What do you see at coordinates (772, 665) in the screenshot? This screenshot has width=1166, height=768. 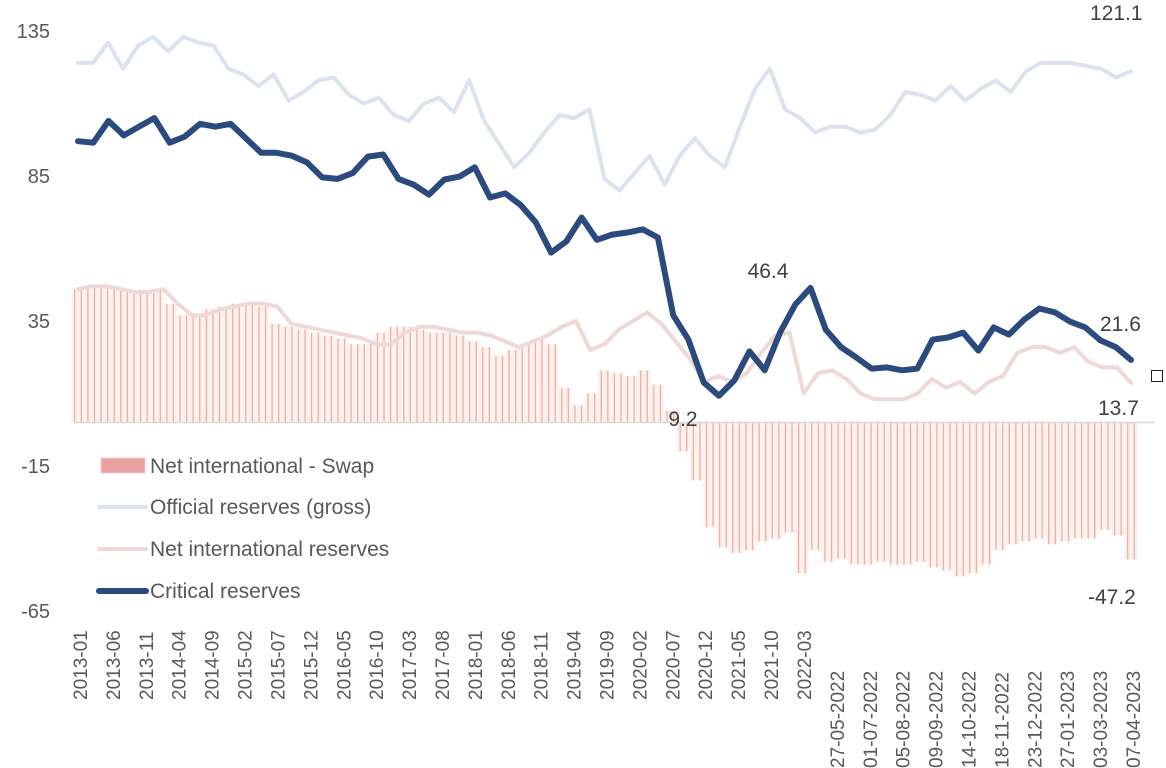 I see `x-tick-label: 2021-10` at bounding box center [772, 665].